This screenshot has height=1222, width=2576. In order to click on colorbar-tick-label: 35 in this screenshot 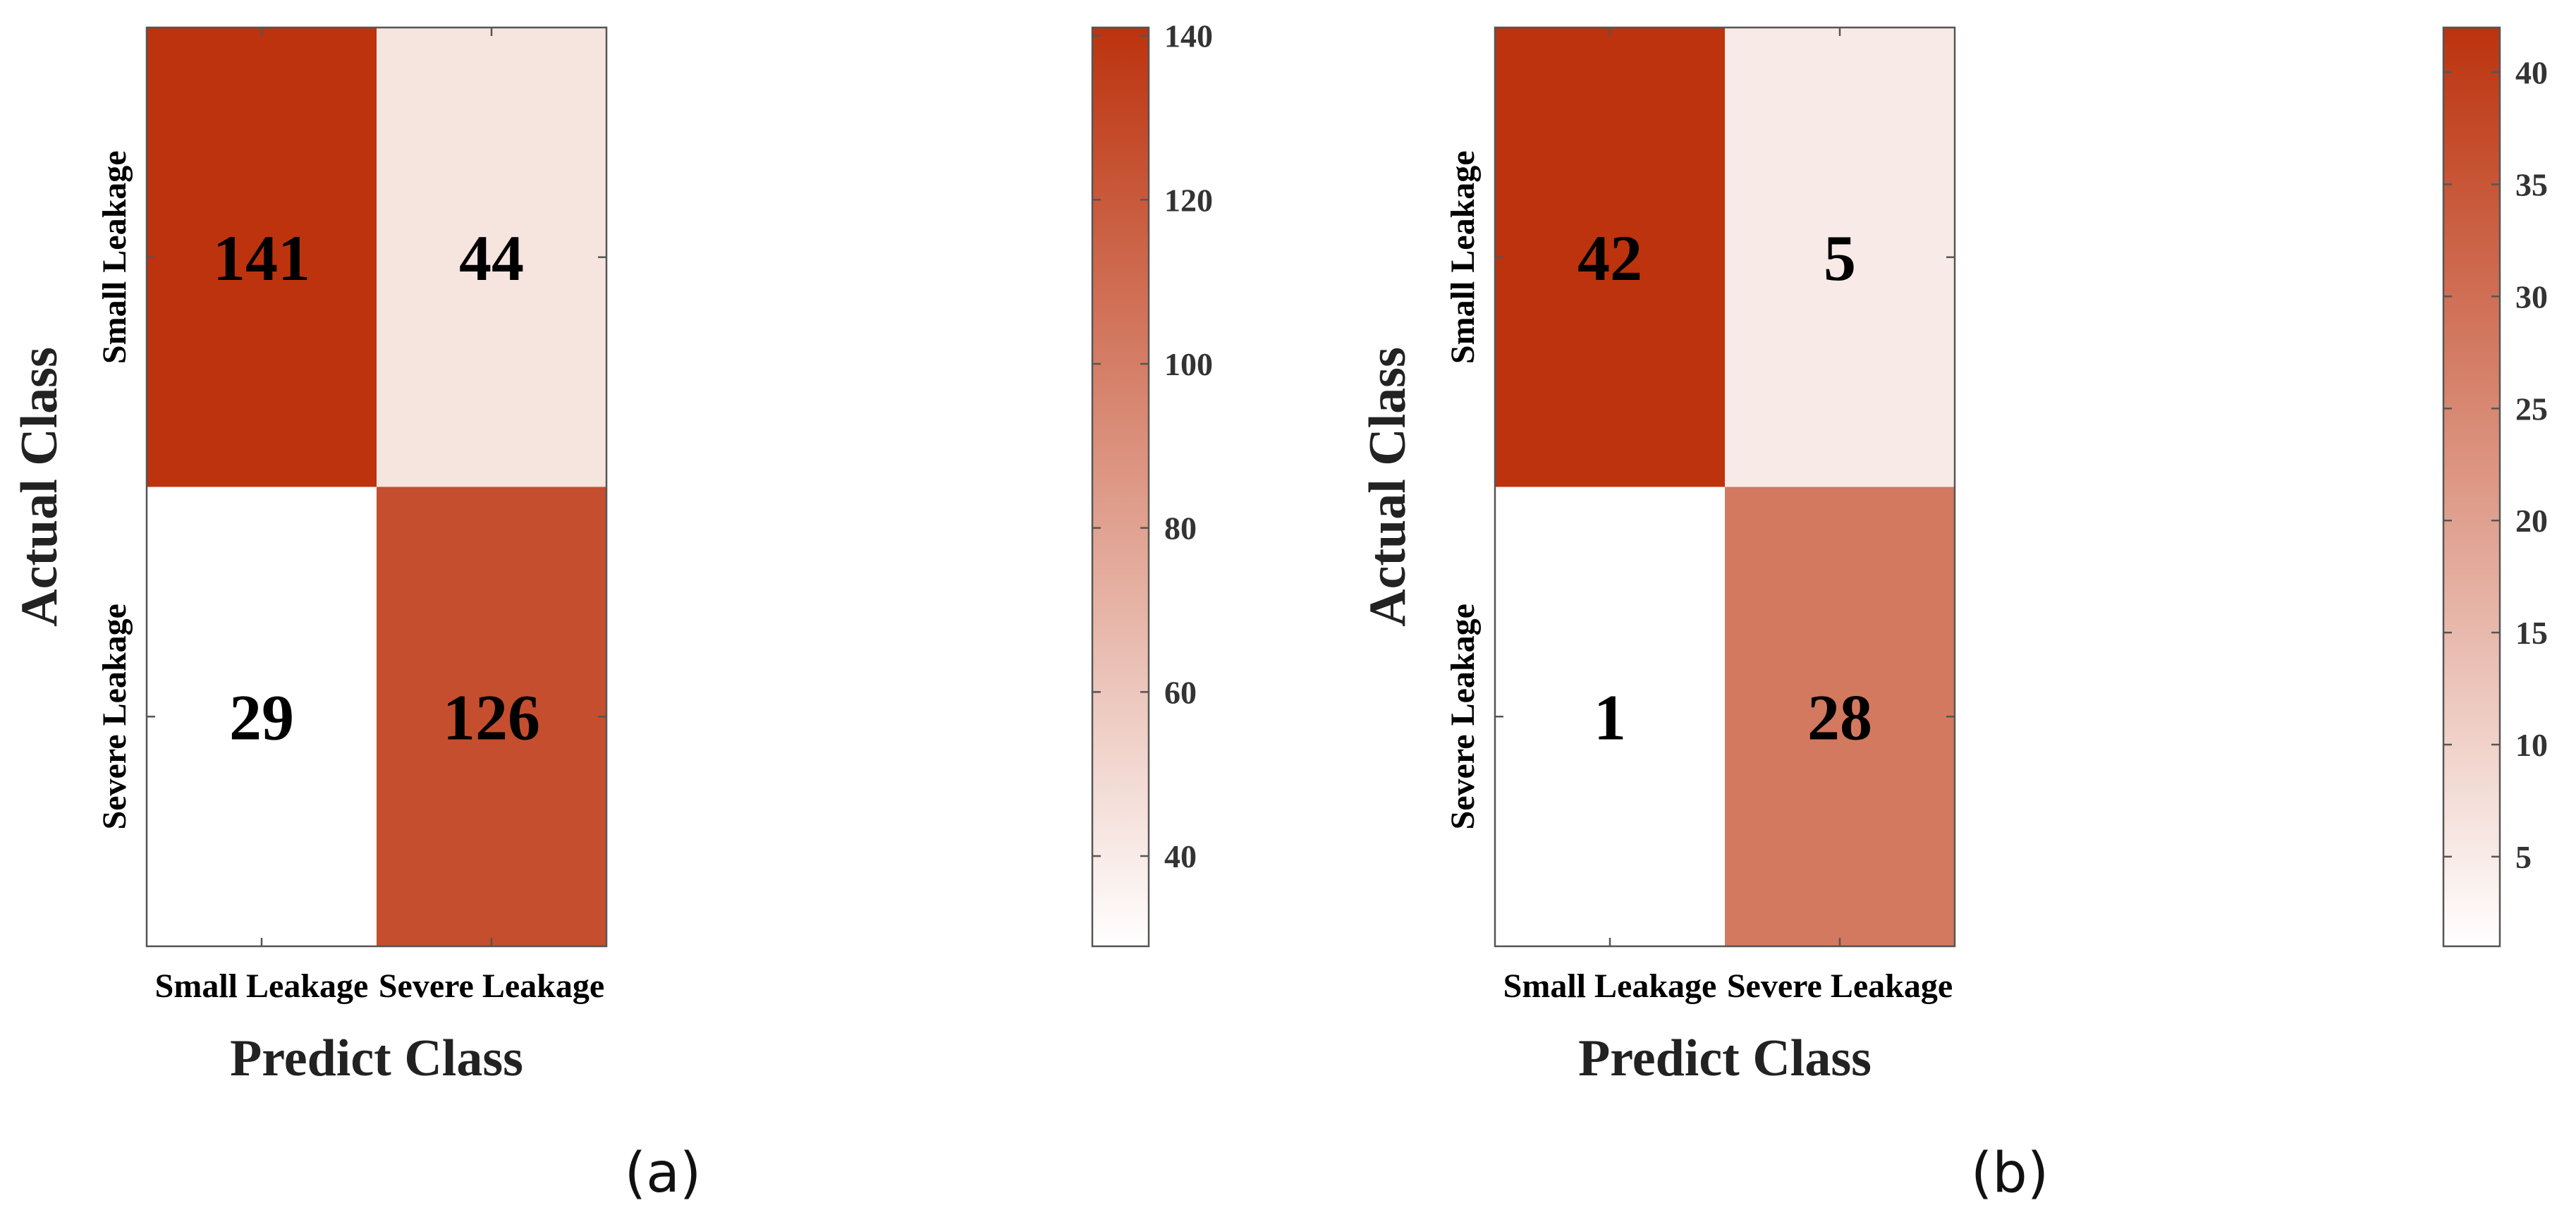, I will do `click(2532, 184)`.